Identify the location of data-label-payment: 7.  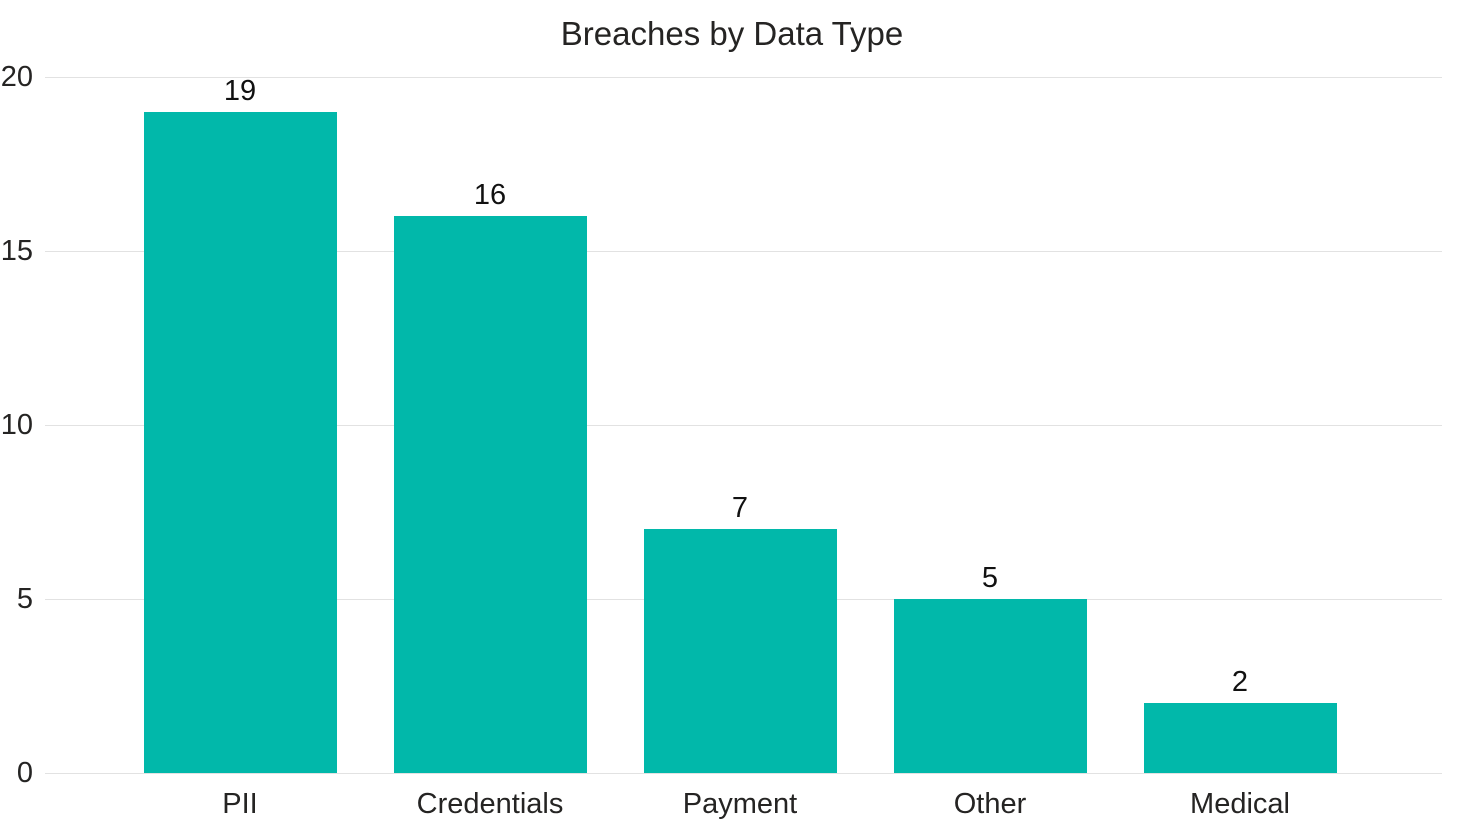
(740, 508).